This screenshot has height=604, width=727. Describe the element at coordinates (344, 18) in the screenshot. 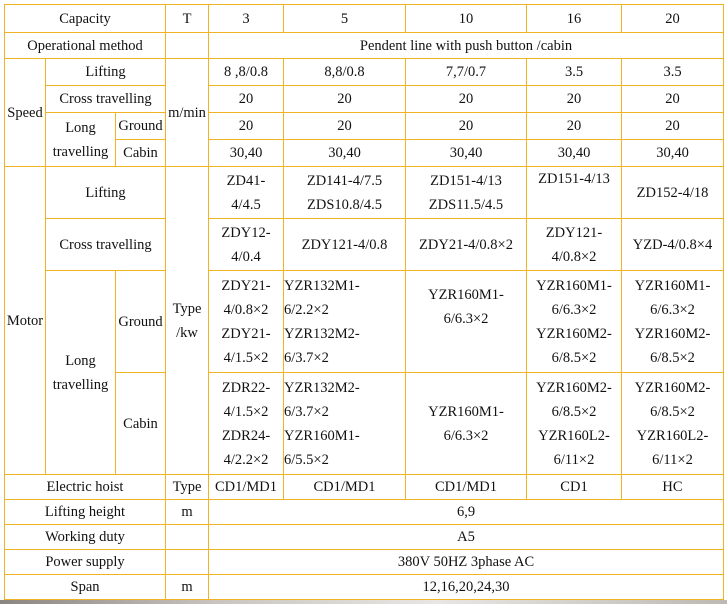

I see `capacity-value: 5` at that location.